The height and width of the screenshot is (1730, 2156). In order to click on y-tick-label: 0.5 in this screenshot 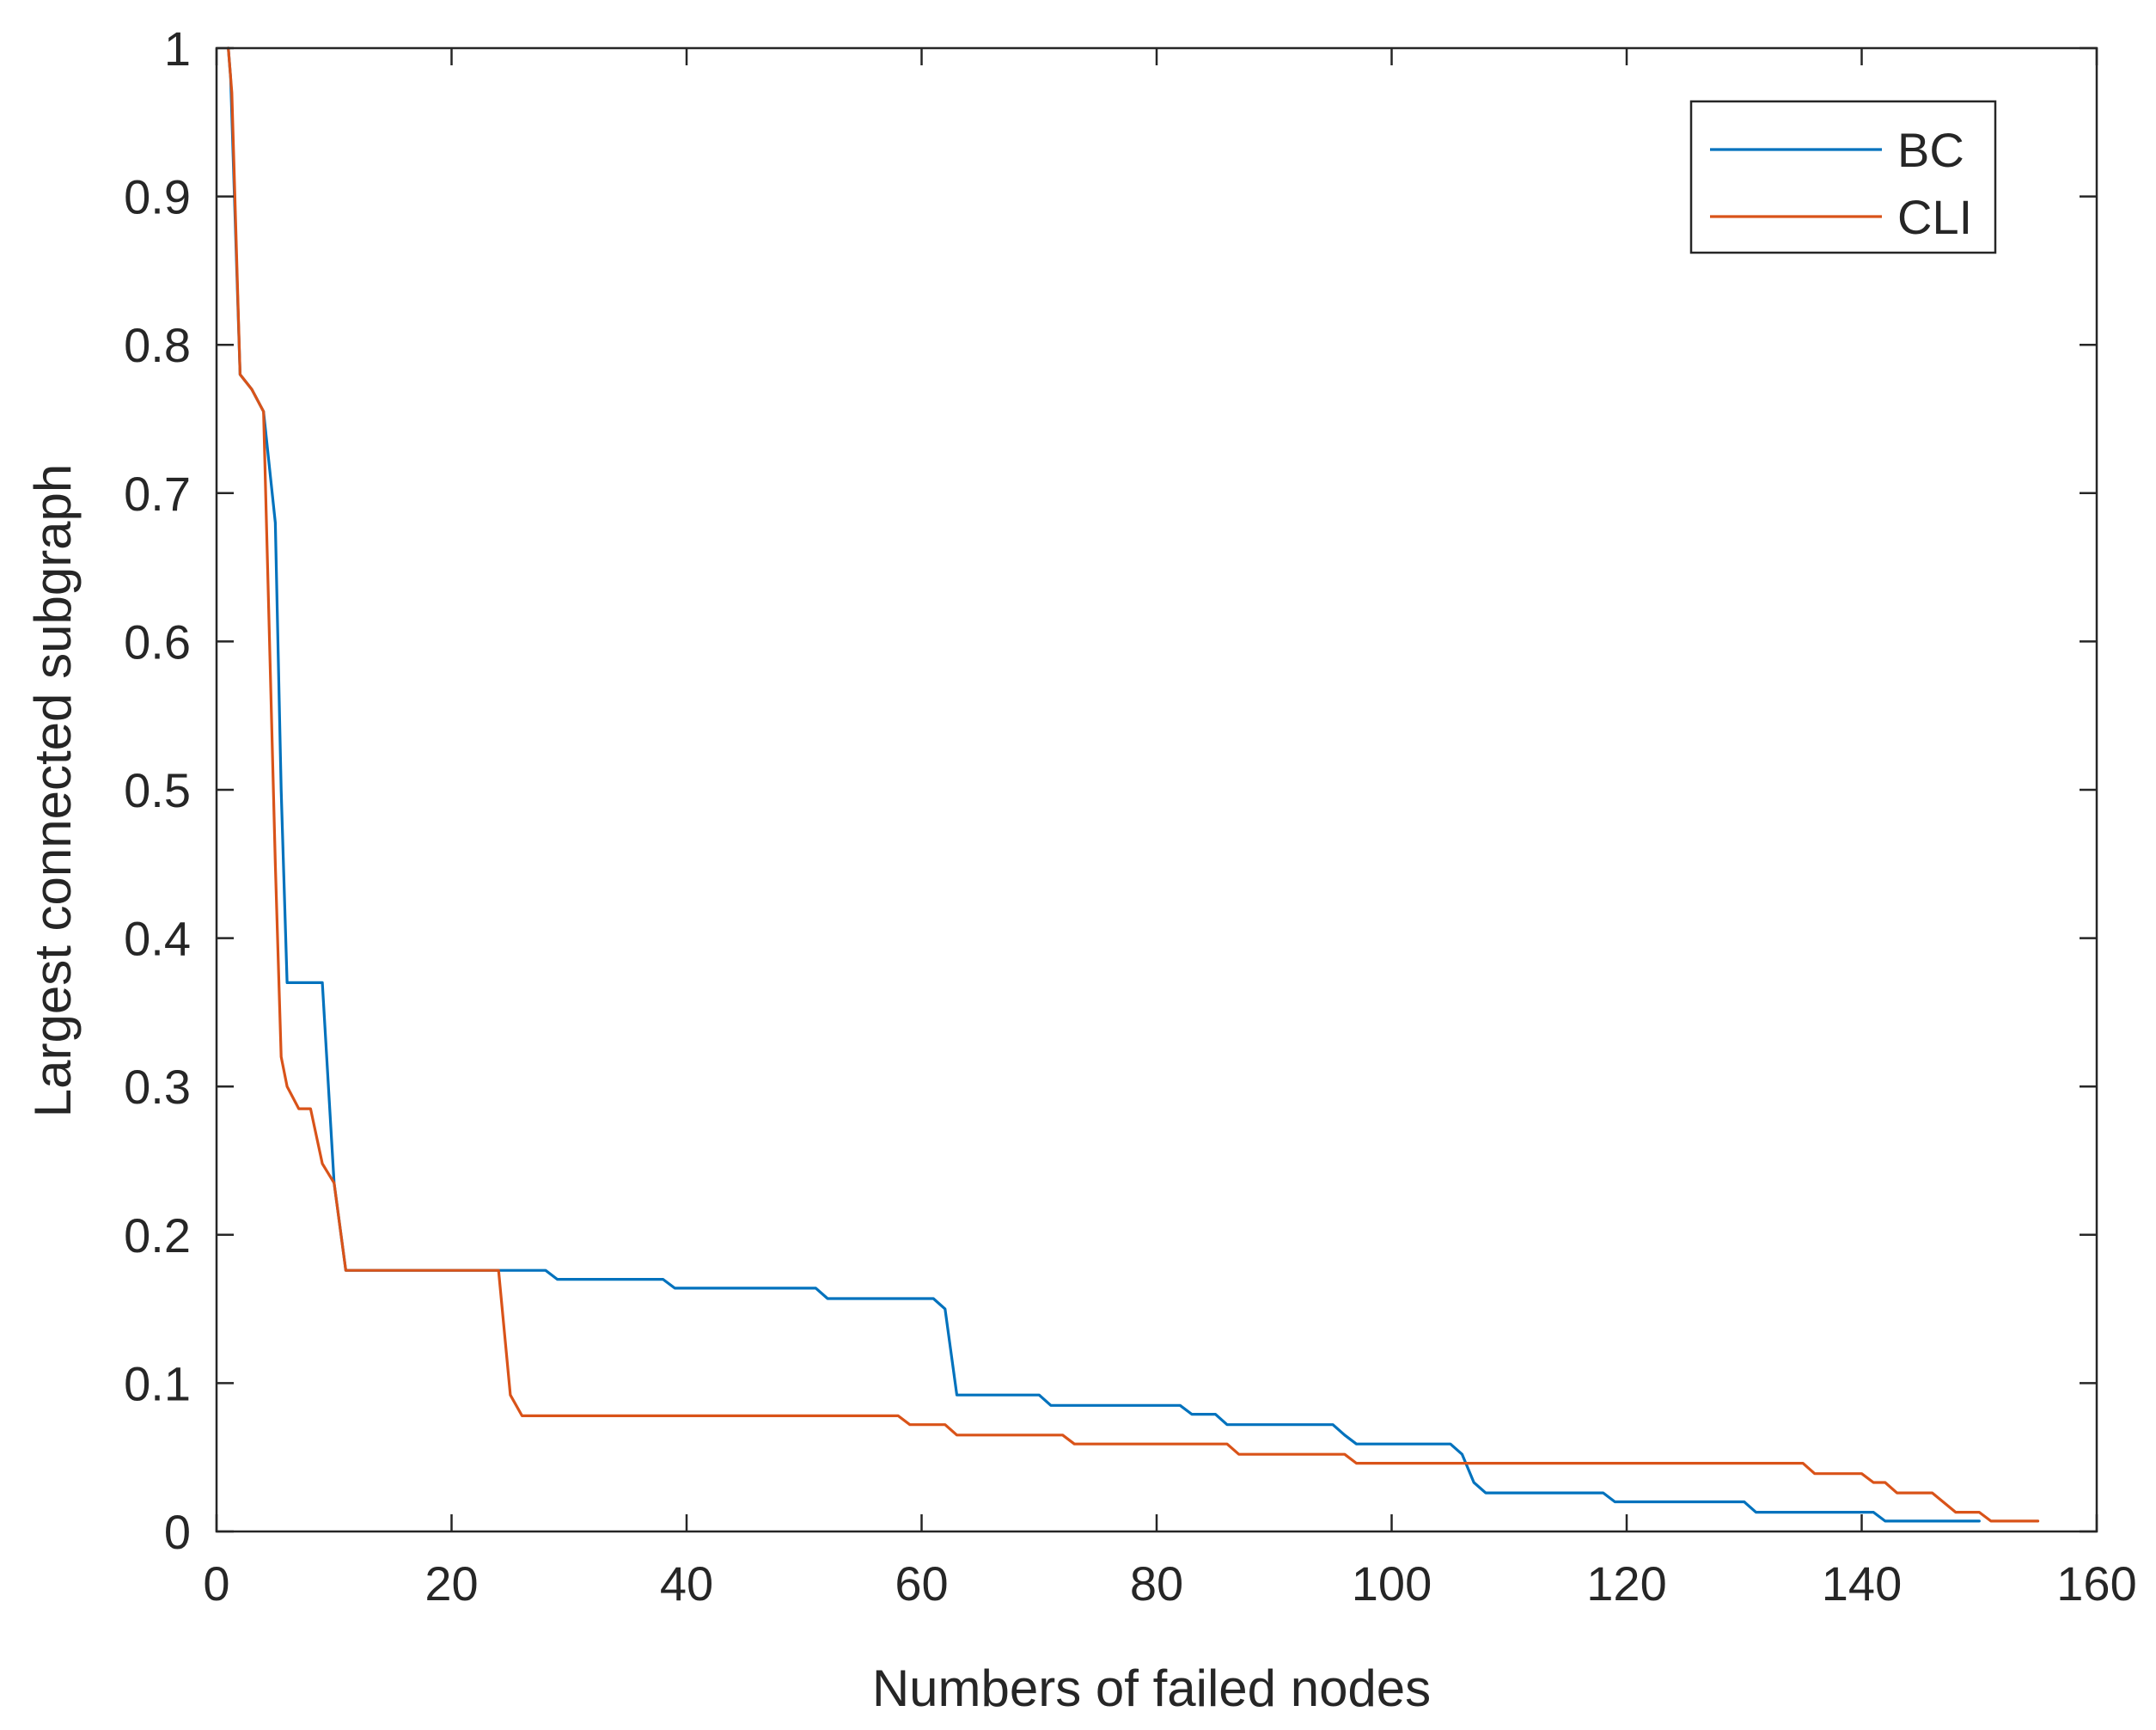, I will do `click(157, 790)`.